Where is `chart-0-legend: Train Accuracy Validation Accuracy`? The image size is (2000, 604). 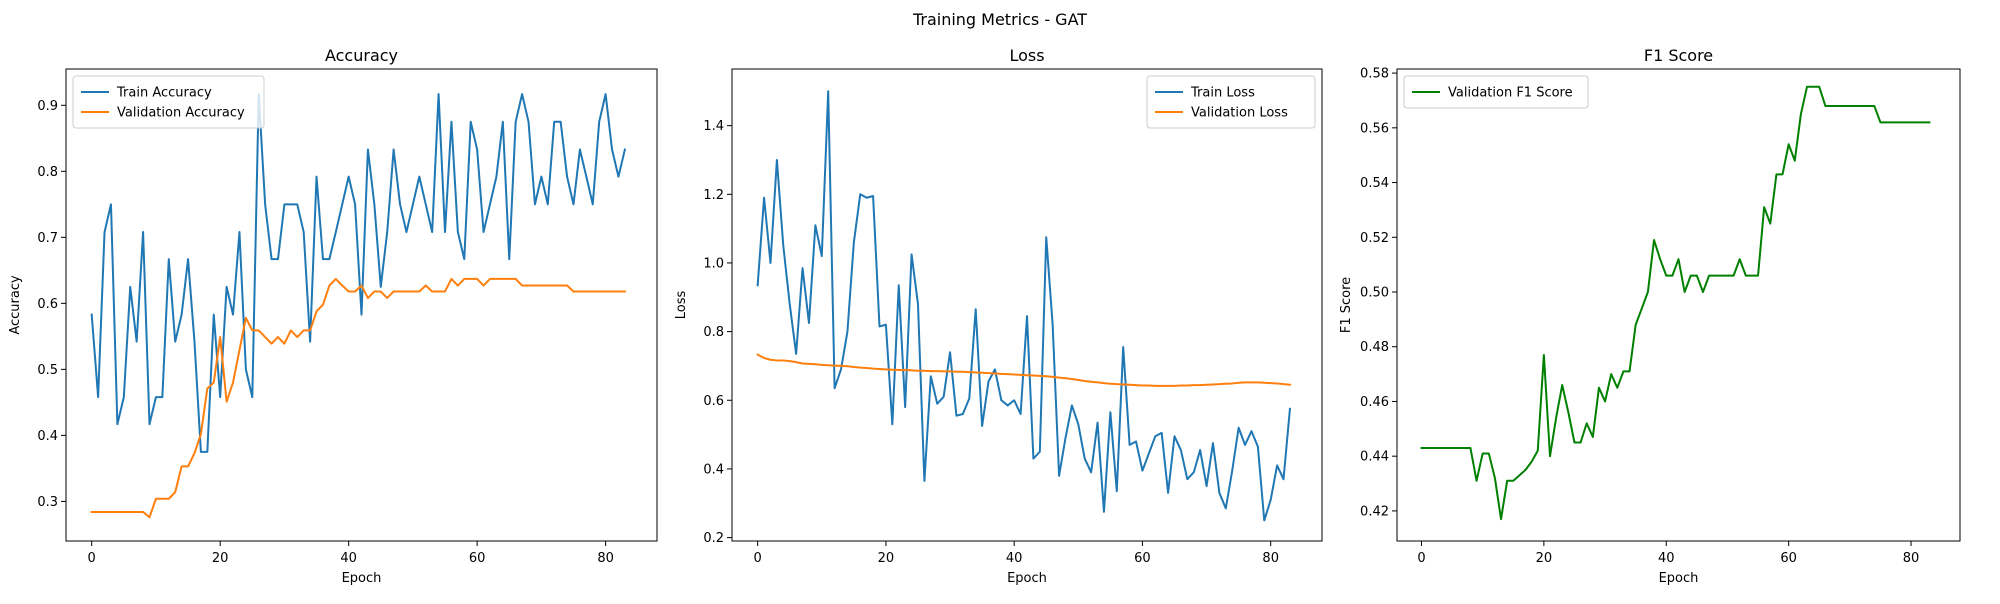 chart-0-legend: Train Accuracy Validation Accuracy is located at coordinates (168, 102).